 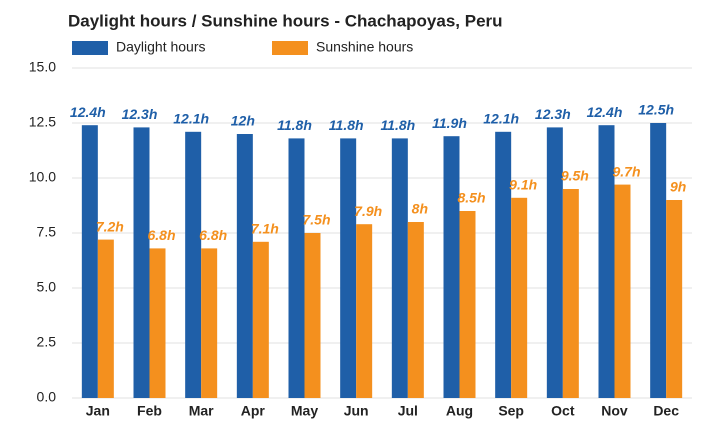 I want to click on y-tick-label: 0.0, so click(x=47, y=397).